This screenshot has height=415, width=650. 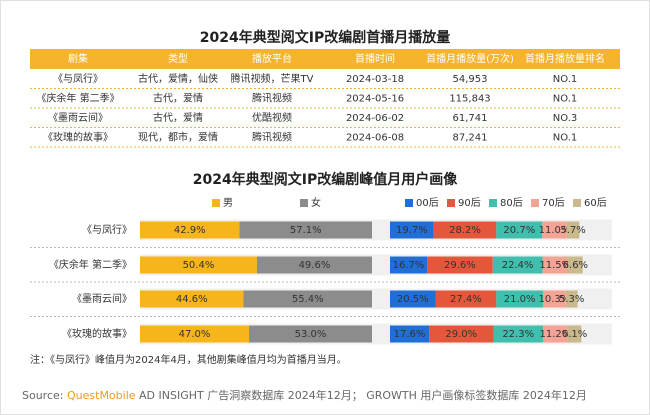 I want to click on value-label: 5.3%, so click(x=571, y=299).